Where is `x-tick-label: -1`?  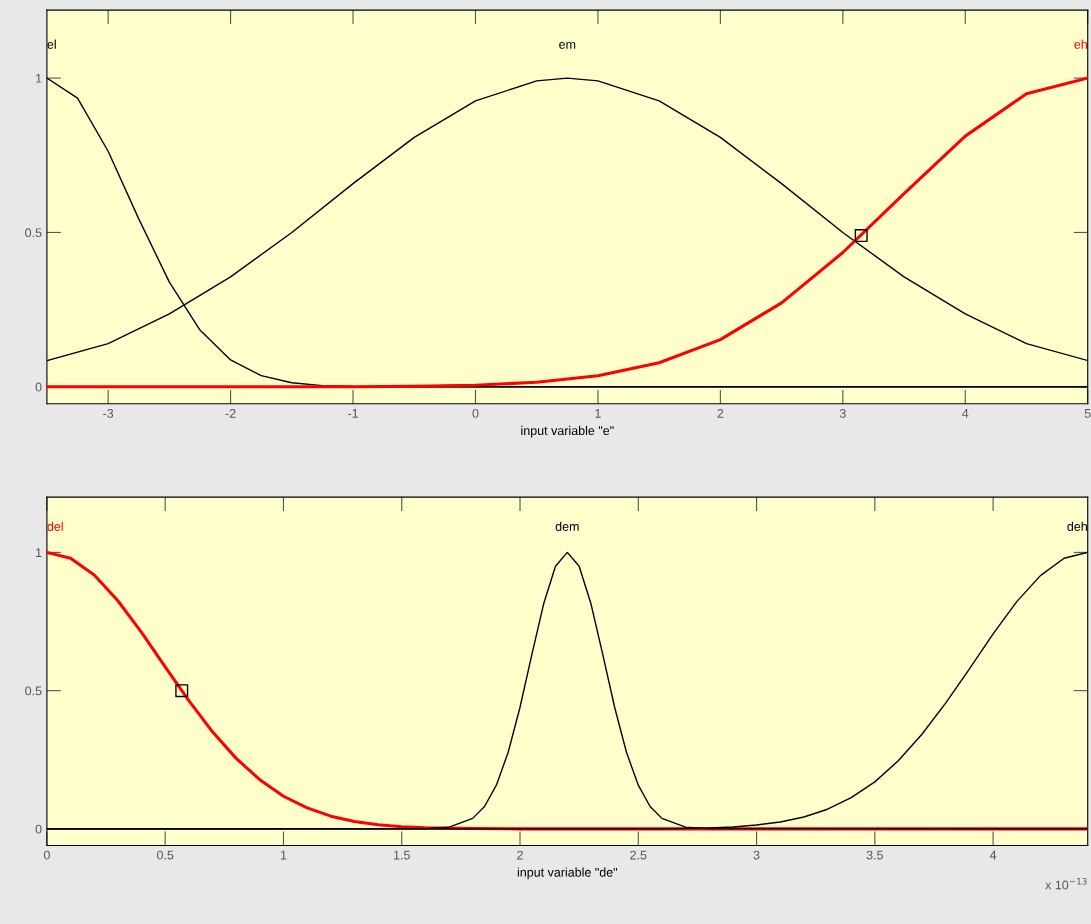
x-tick-label: -1 is located at coordinates (353, 413).